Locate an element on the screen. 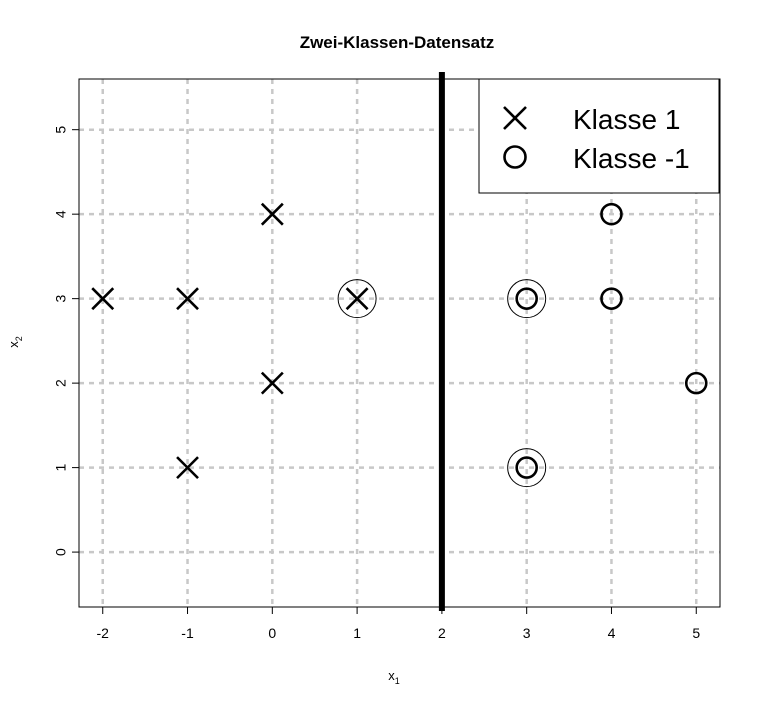  x-tick-label: 4 is located at coordinates (612, 633).